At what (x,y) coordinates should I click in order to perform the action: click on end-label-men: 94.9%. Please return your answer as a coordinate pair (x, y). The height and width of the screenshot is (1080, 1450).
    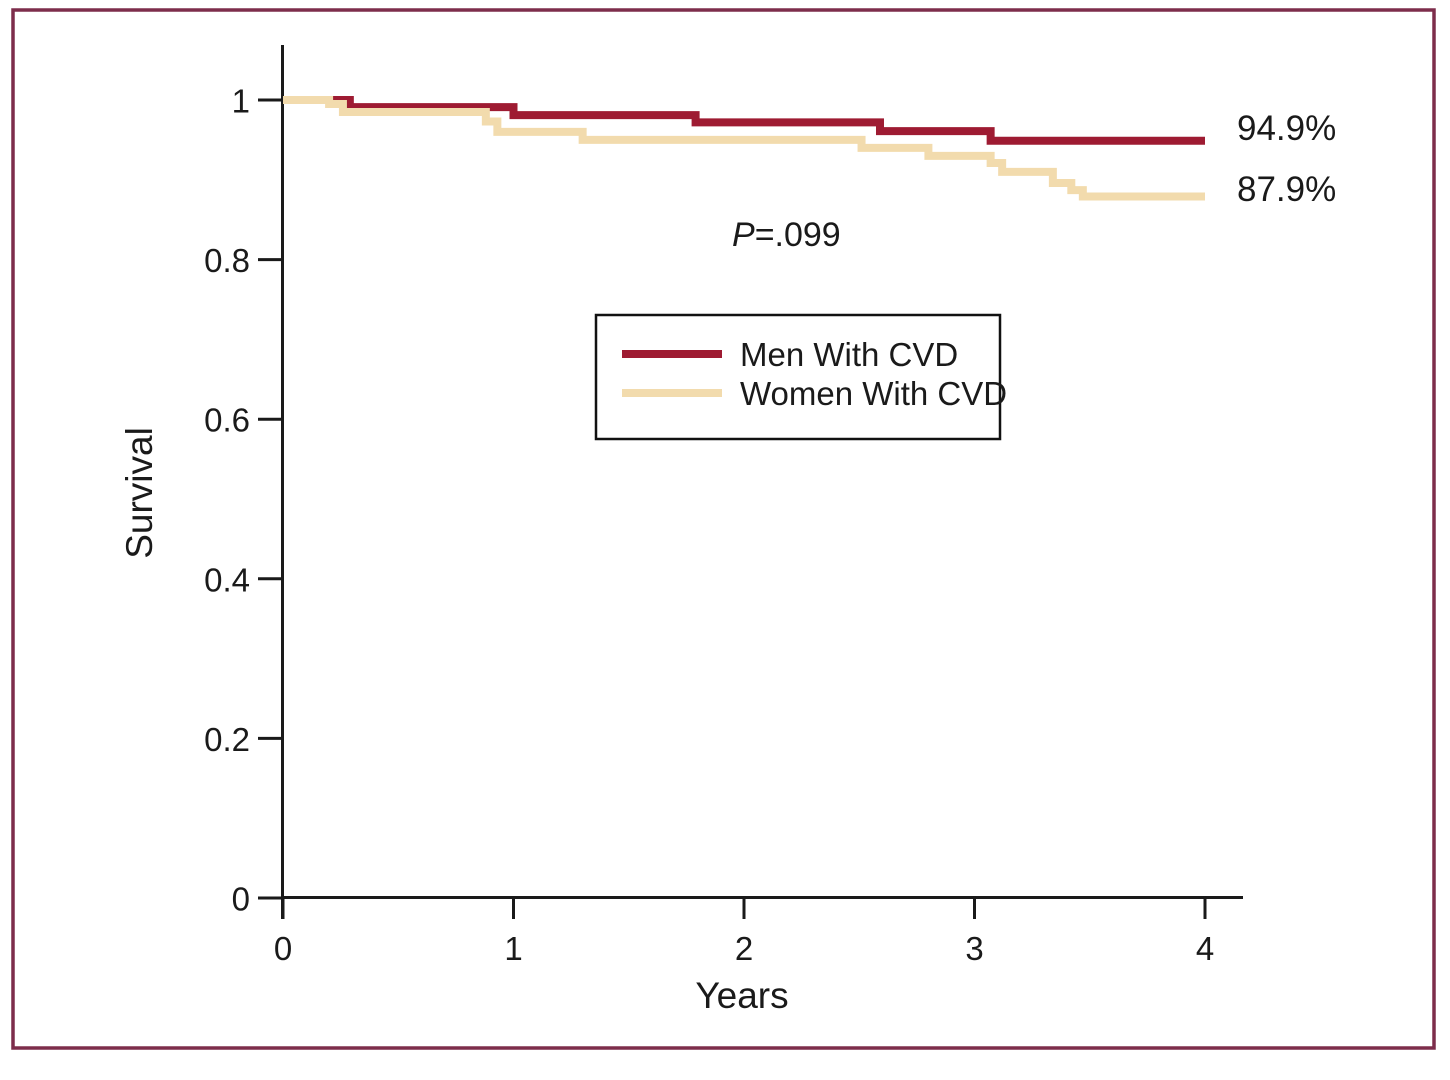
    Looking at the image, I should click on (1286, 128).